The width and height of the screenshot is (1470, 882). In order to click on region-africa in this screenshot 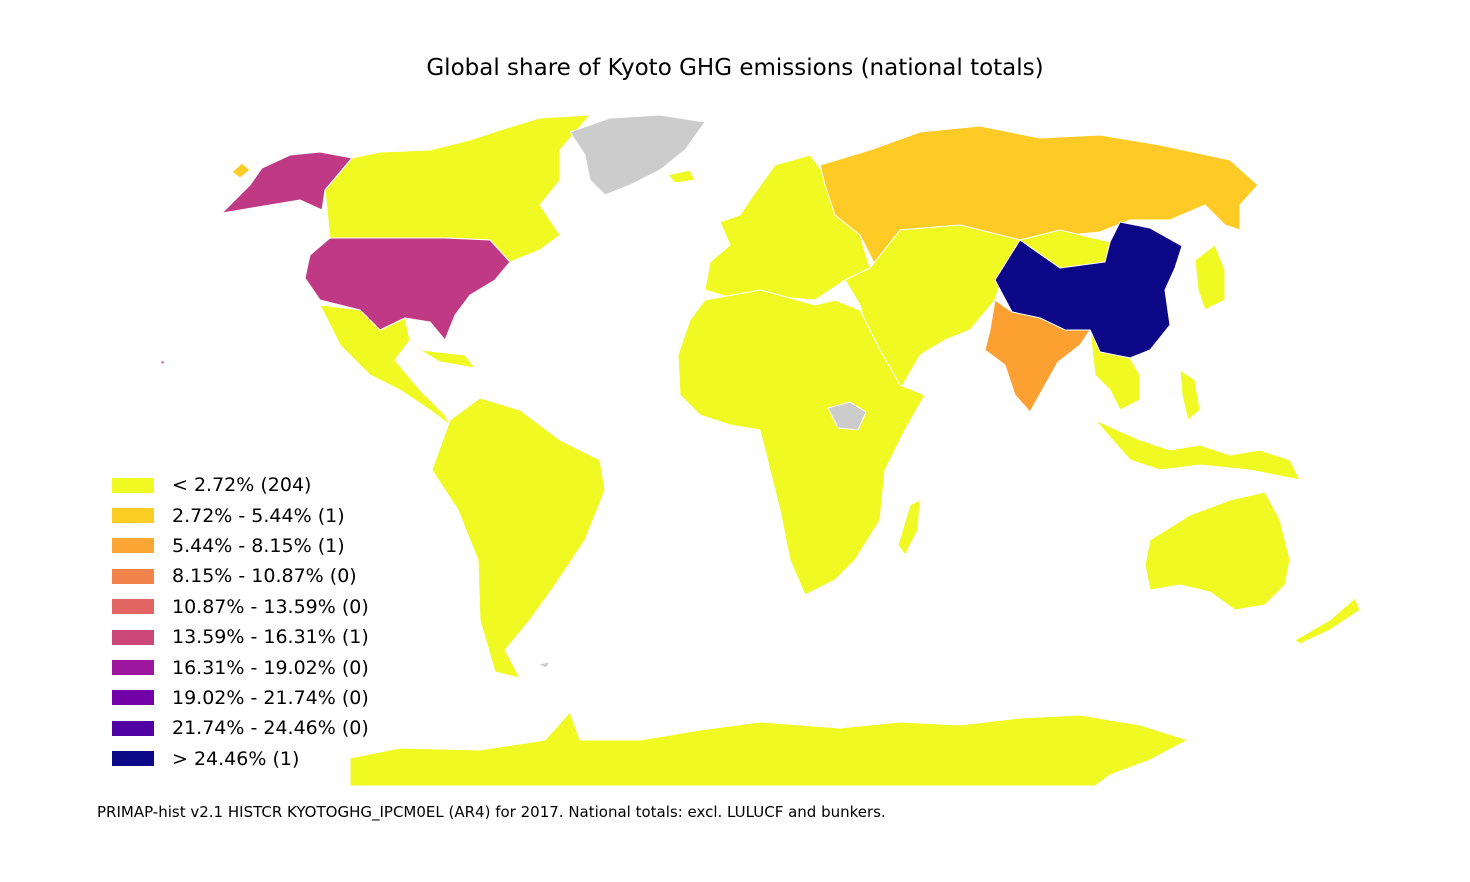, I will do `click(801, 442)`.